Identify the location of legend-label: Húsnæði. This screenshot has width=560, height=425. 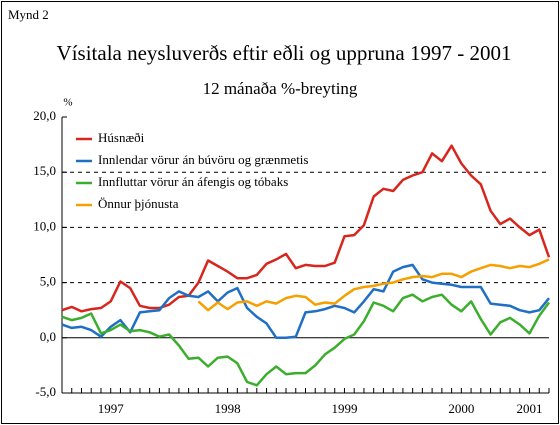
(121, 137).